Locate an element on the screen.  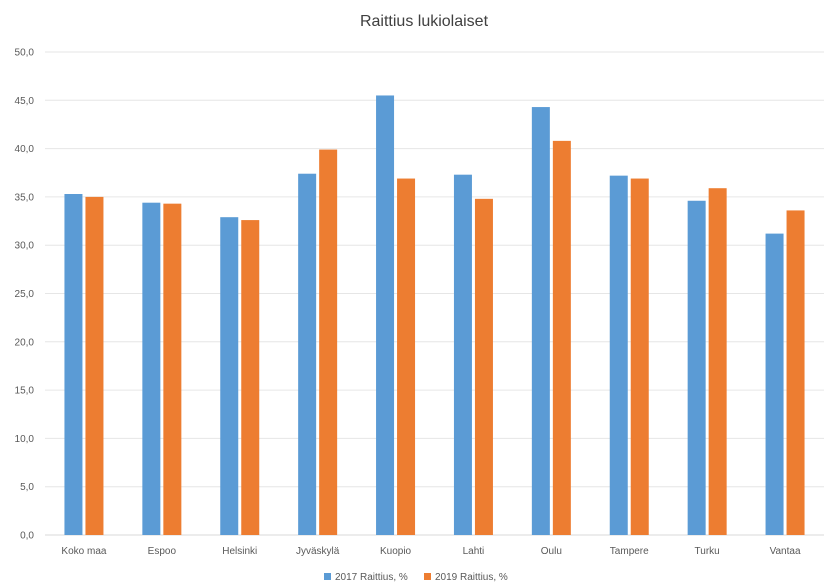
y-tick-label: 15,0 is located at coordinates (25, 391).